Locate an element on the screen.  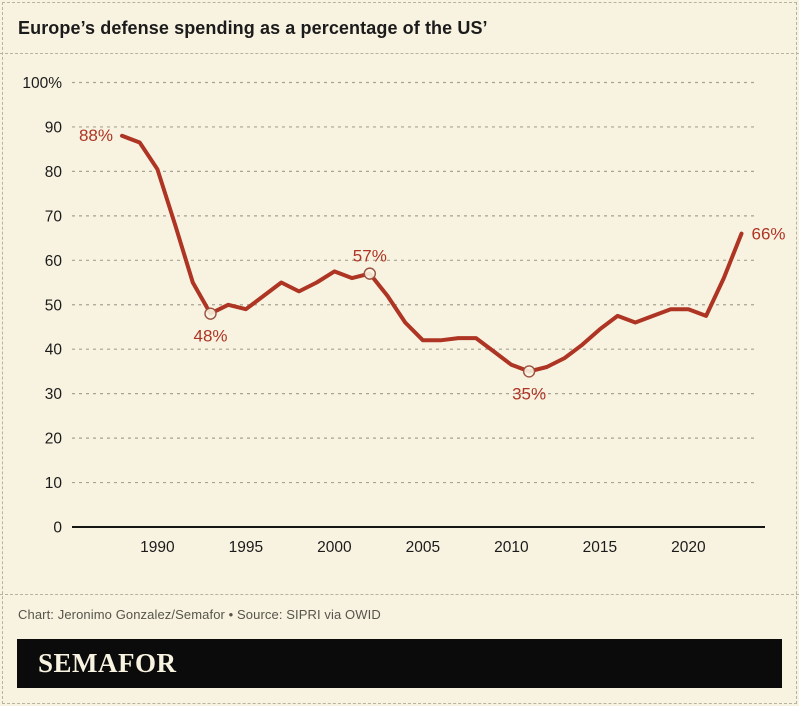
y-tick-label: 100% is located at coordinates (42, 83).